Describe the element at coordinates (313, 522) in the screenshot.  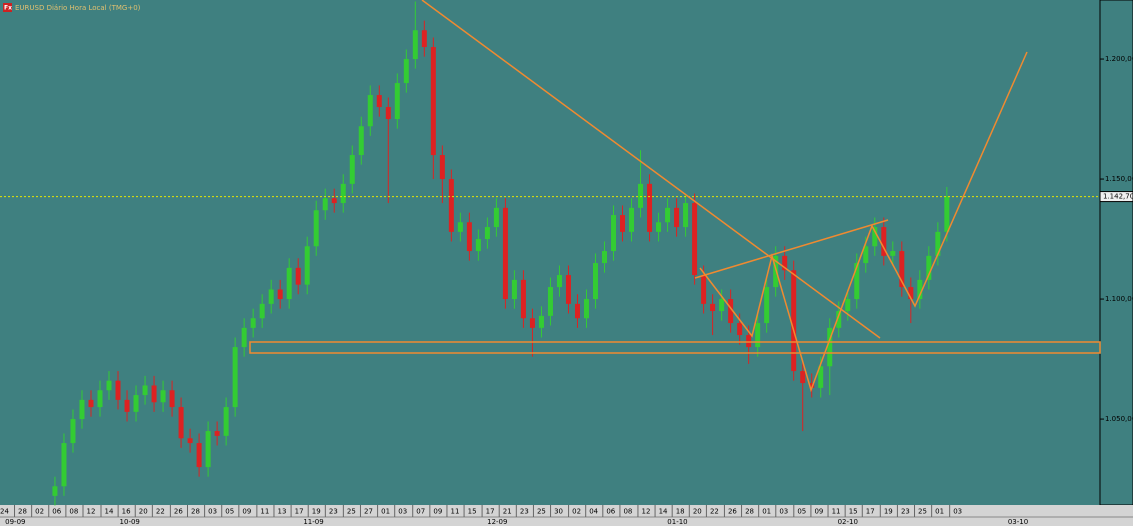
I see `month-label: 11-09` at that location.